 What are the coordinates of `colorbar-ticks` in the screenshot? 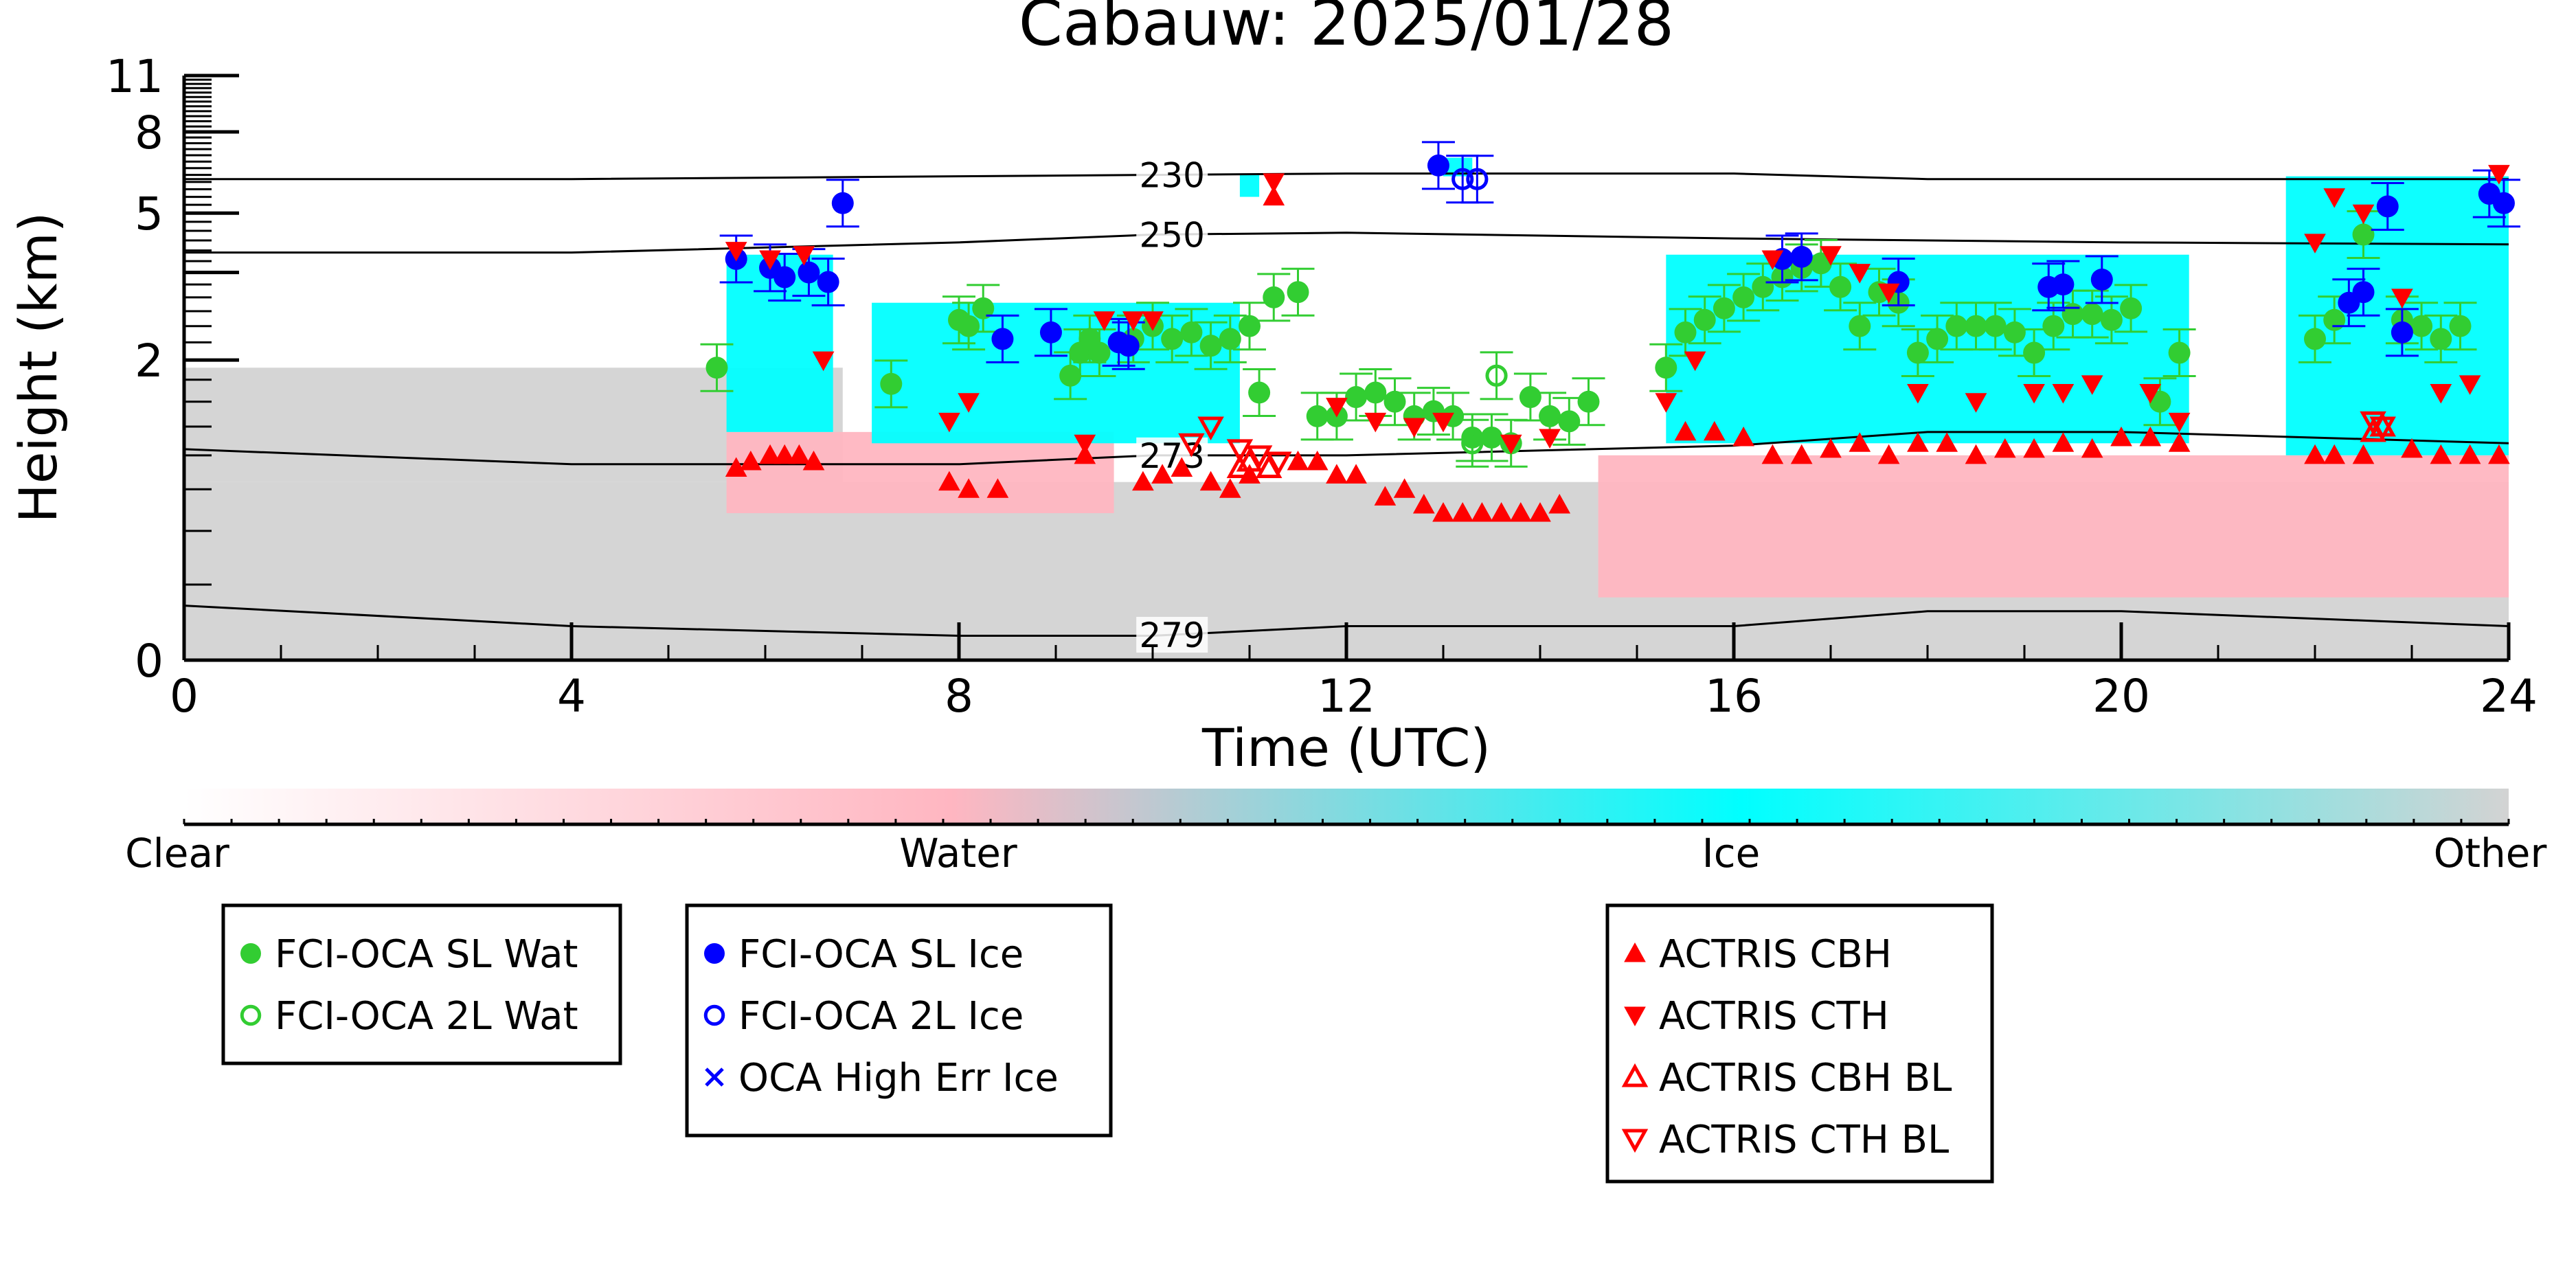 It's located at (1346, 821).